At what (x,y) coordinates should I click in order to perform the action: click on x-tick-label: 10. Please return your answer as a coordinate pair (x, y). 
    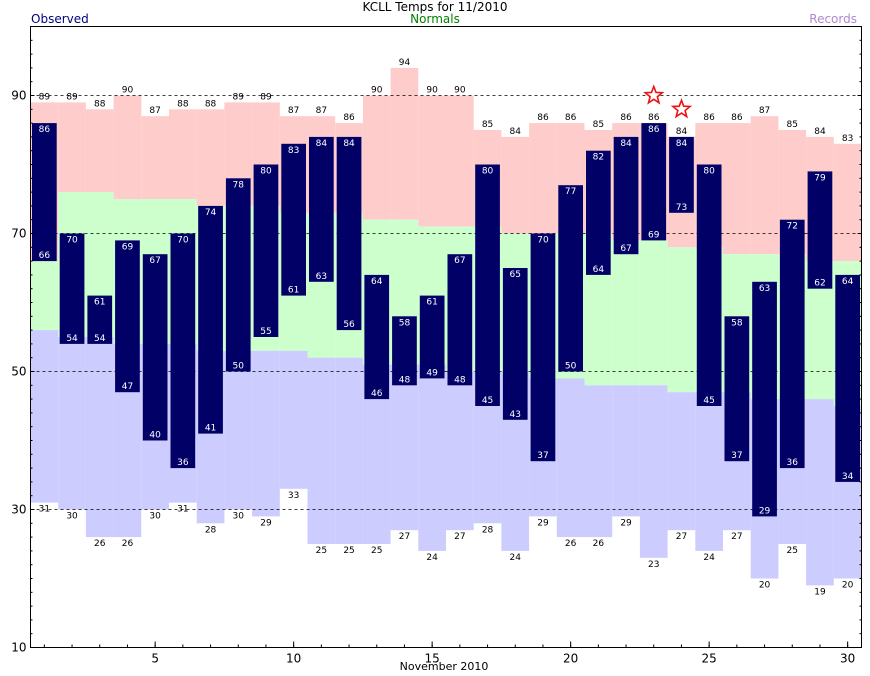
    Looking at the image, I should click on (293, 659).